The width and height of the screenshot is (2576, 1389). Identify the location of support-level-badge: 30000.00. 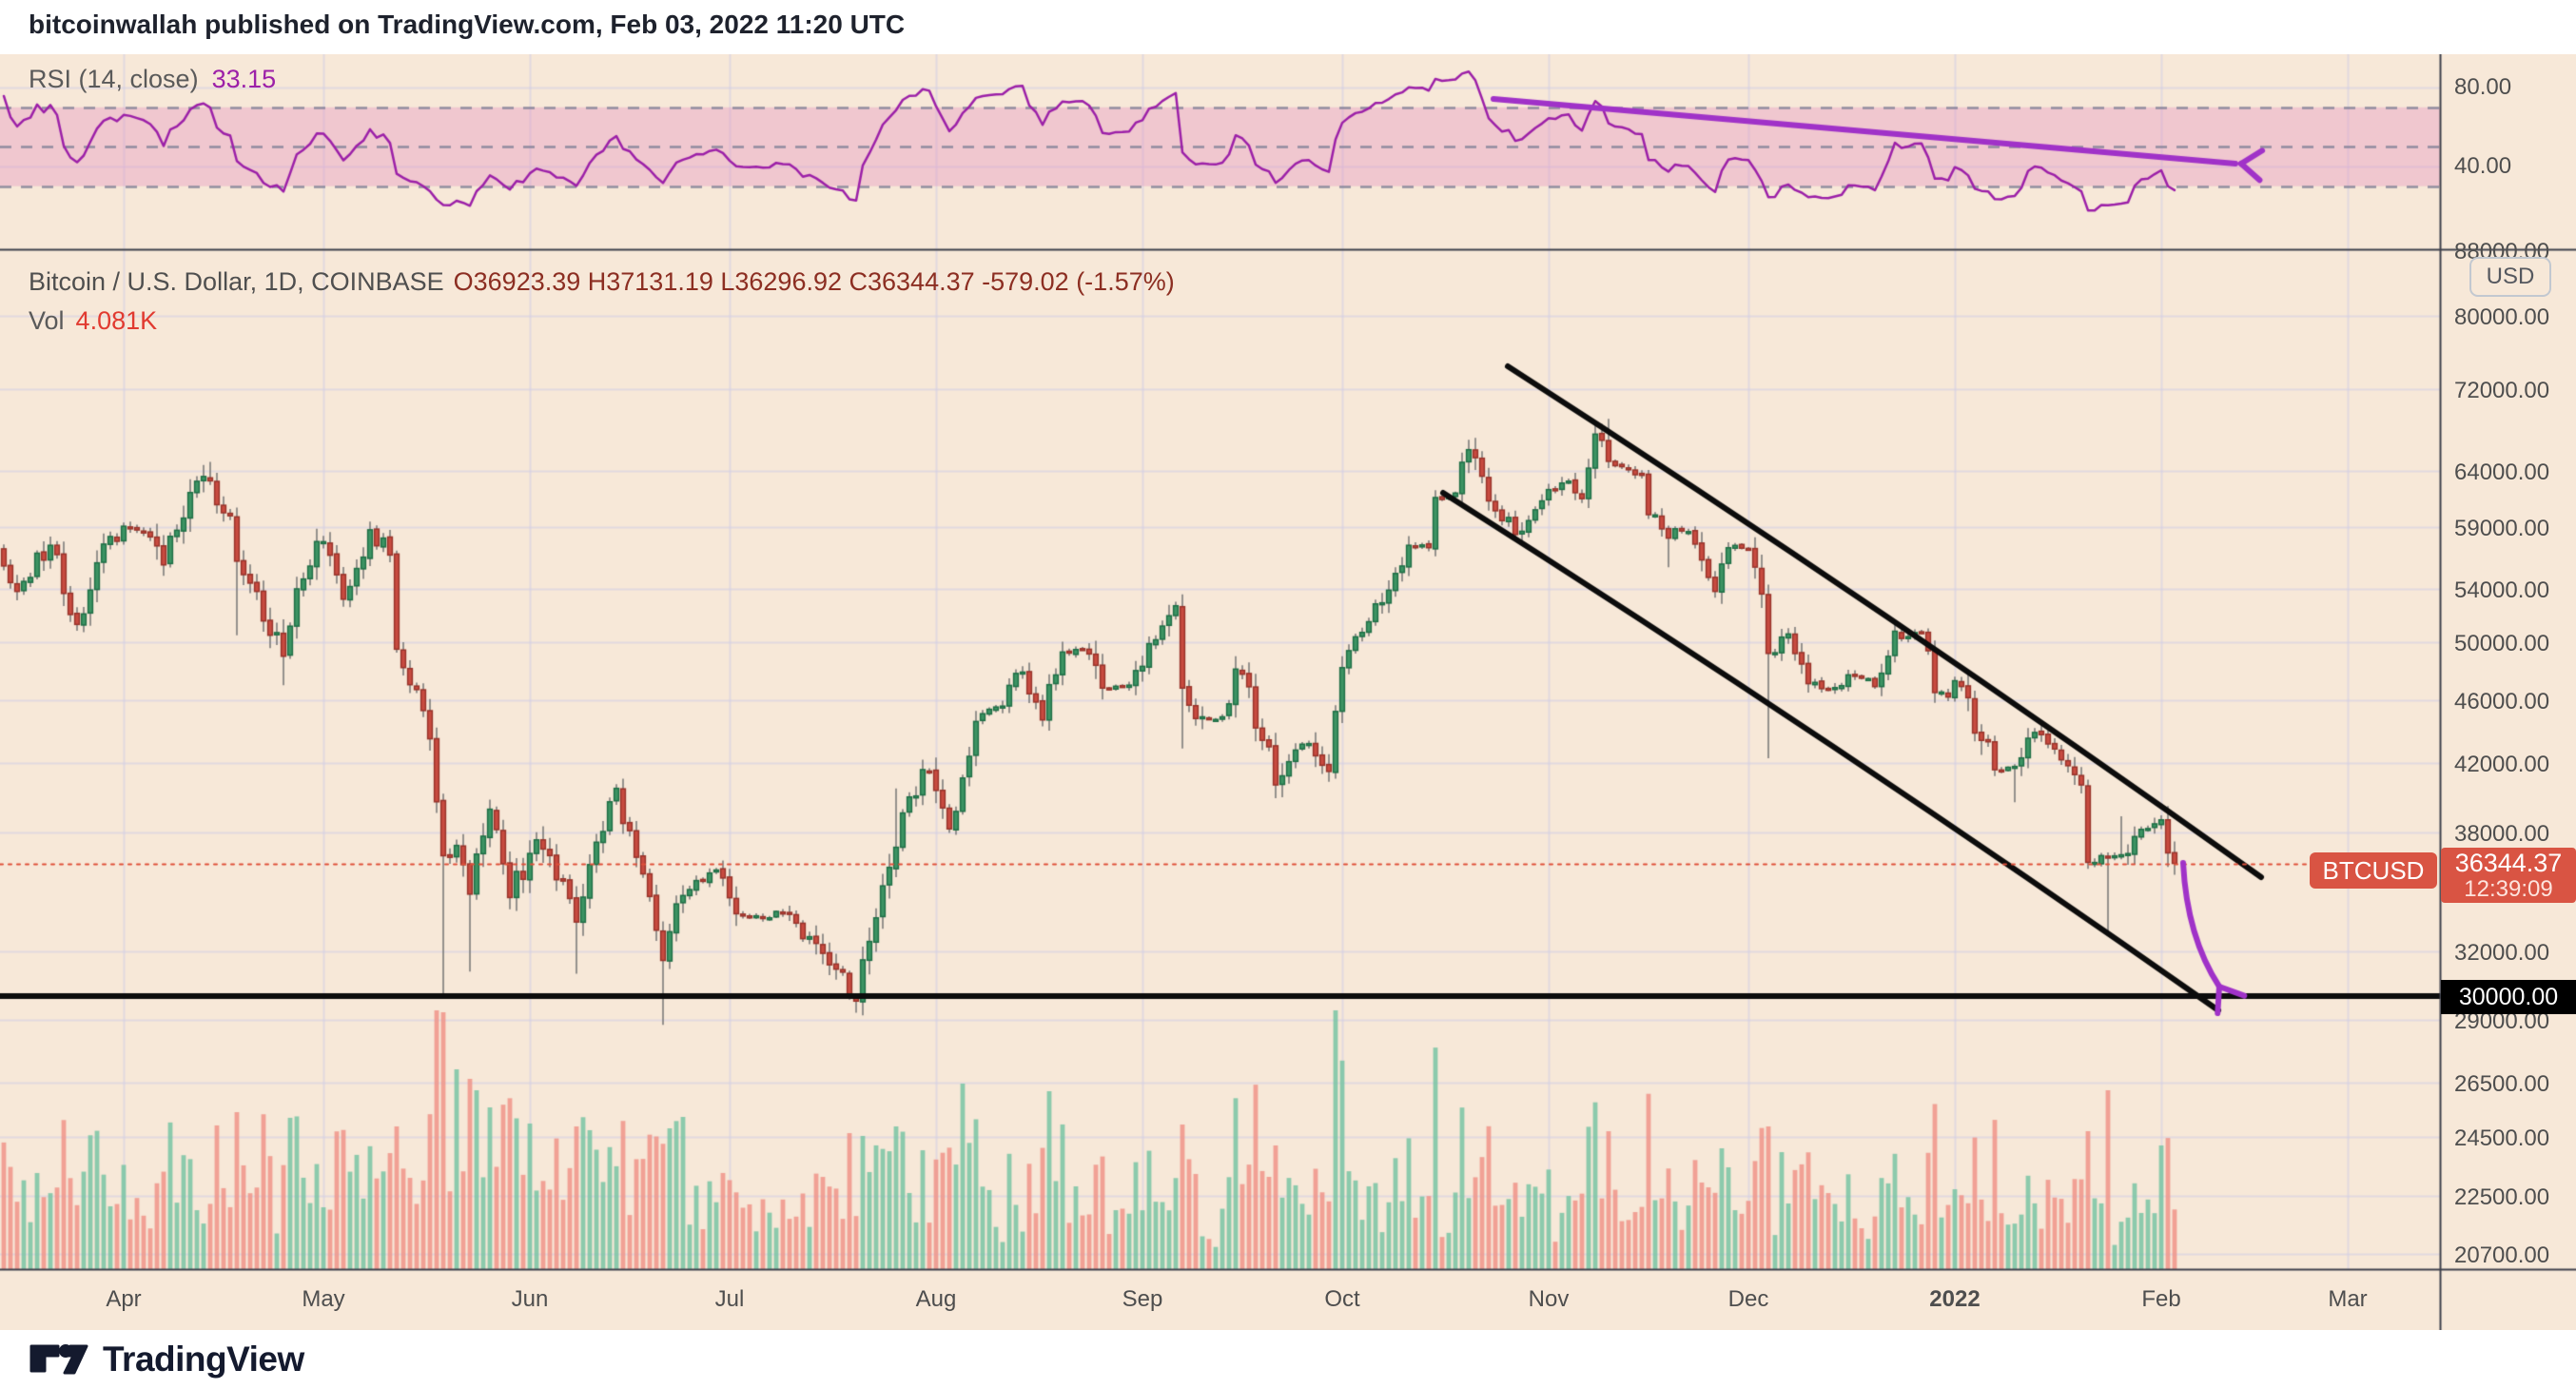
(2509, 997).